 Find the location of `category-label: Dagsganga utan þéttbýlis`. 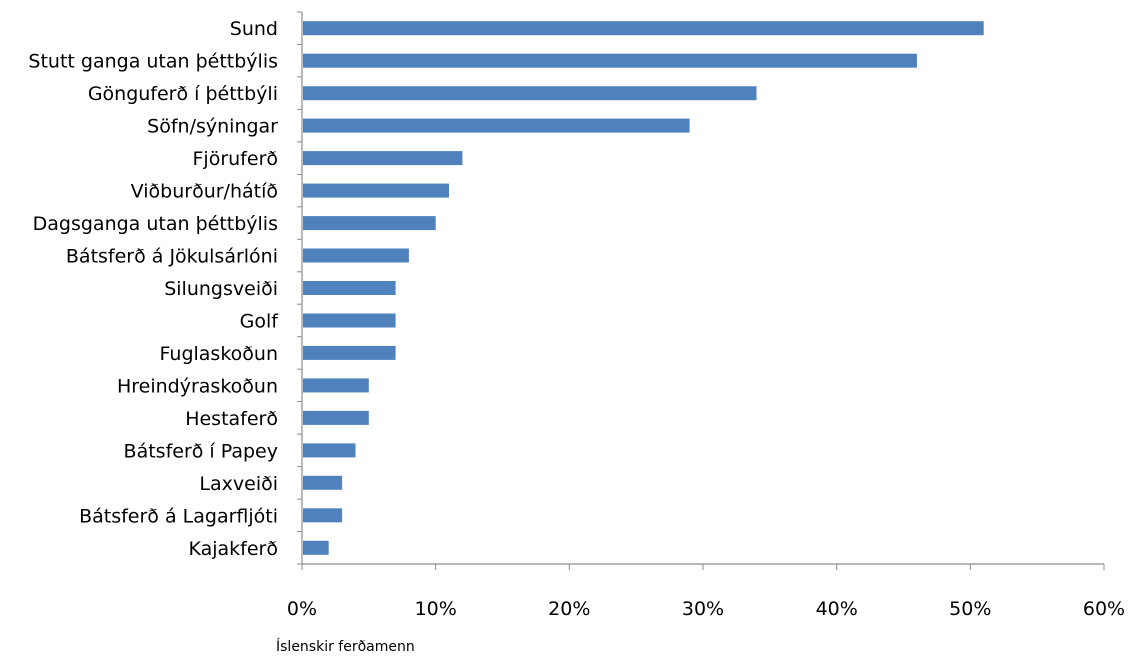

category-label: Dagsganga utan þéttbýlis is located at coordinates (155, 224).